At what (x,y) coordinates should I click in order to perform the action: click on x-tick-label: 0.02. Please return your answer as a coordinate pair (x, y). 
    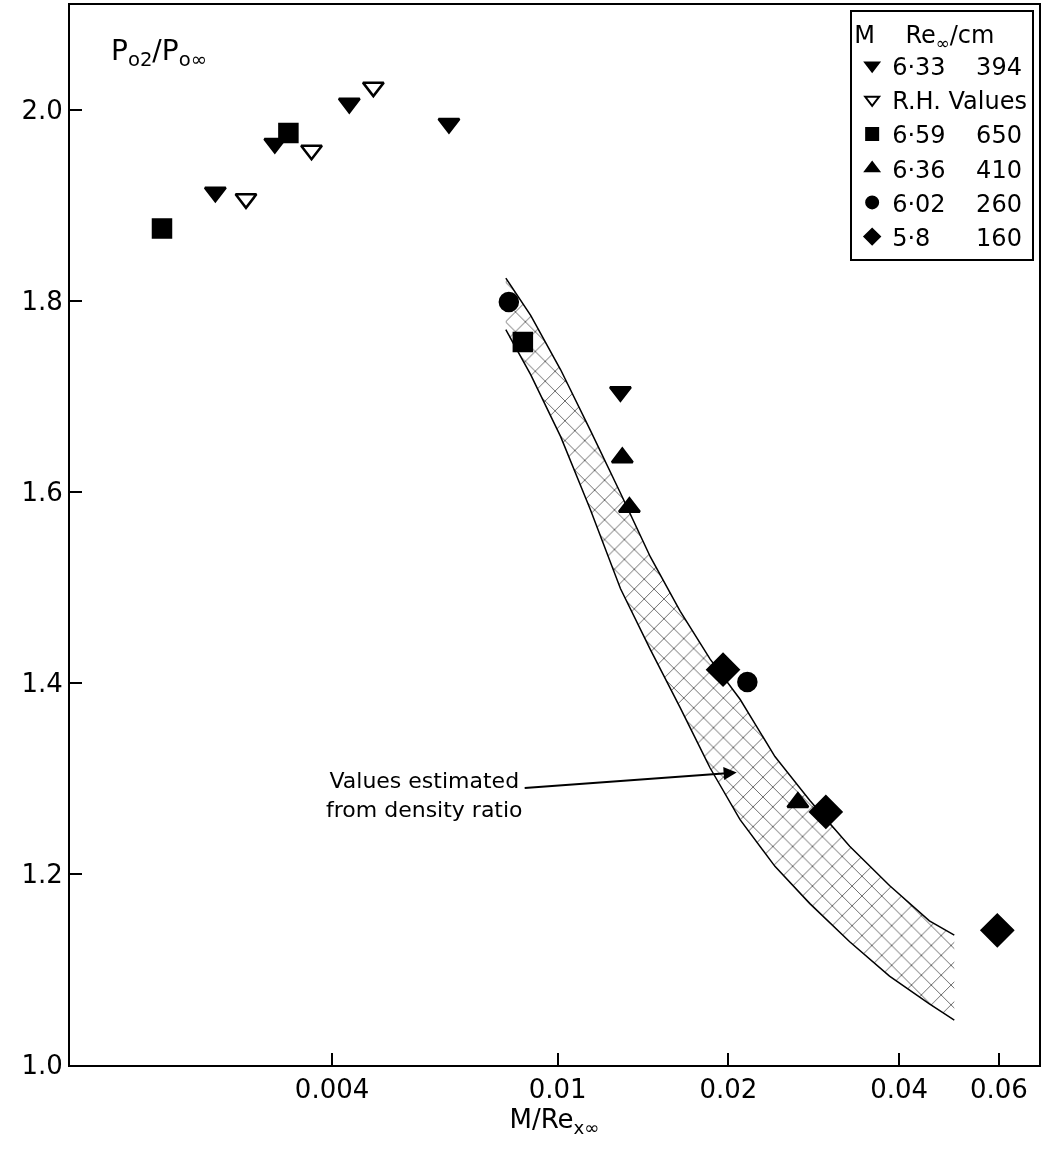
    Looking at the image, I should click on (728, 1089).